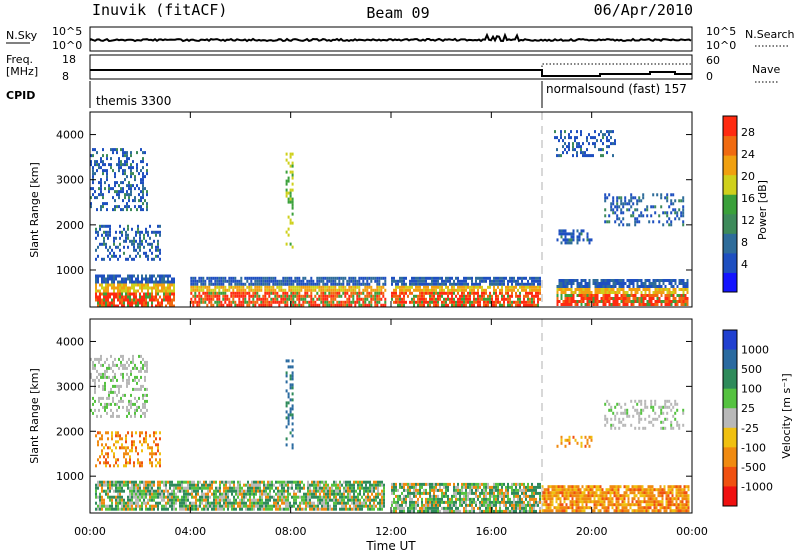  Describe the element at coordinates (22, 35) in the screenshot. I see `nsky-label: N.Sky` at that location.